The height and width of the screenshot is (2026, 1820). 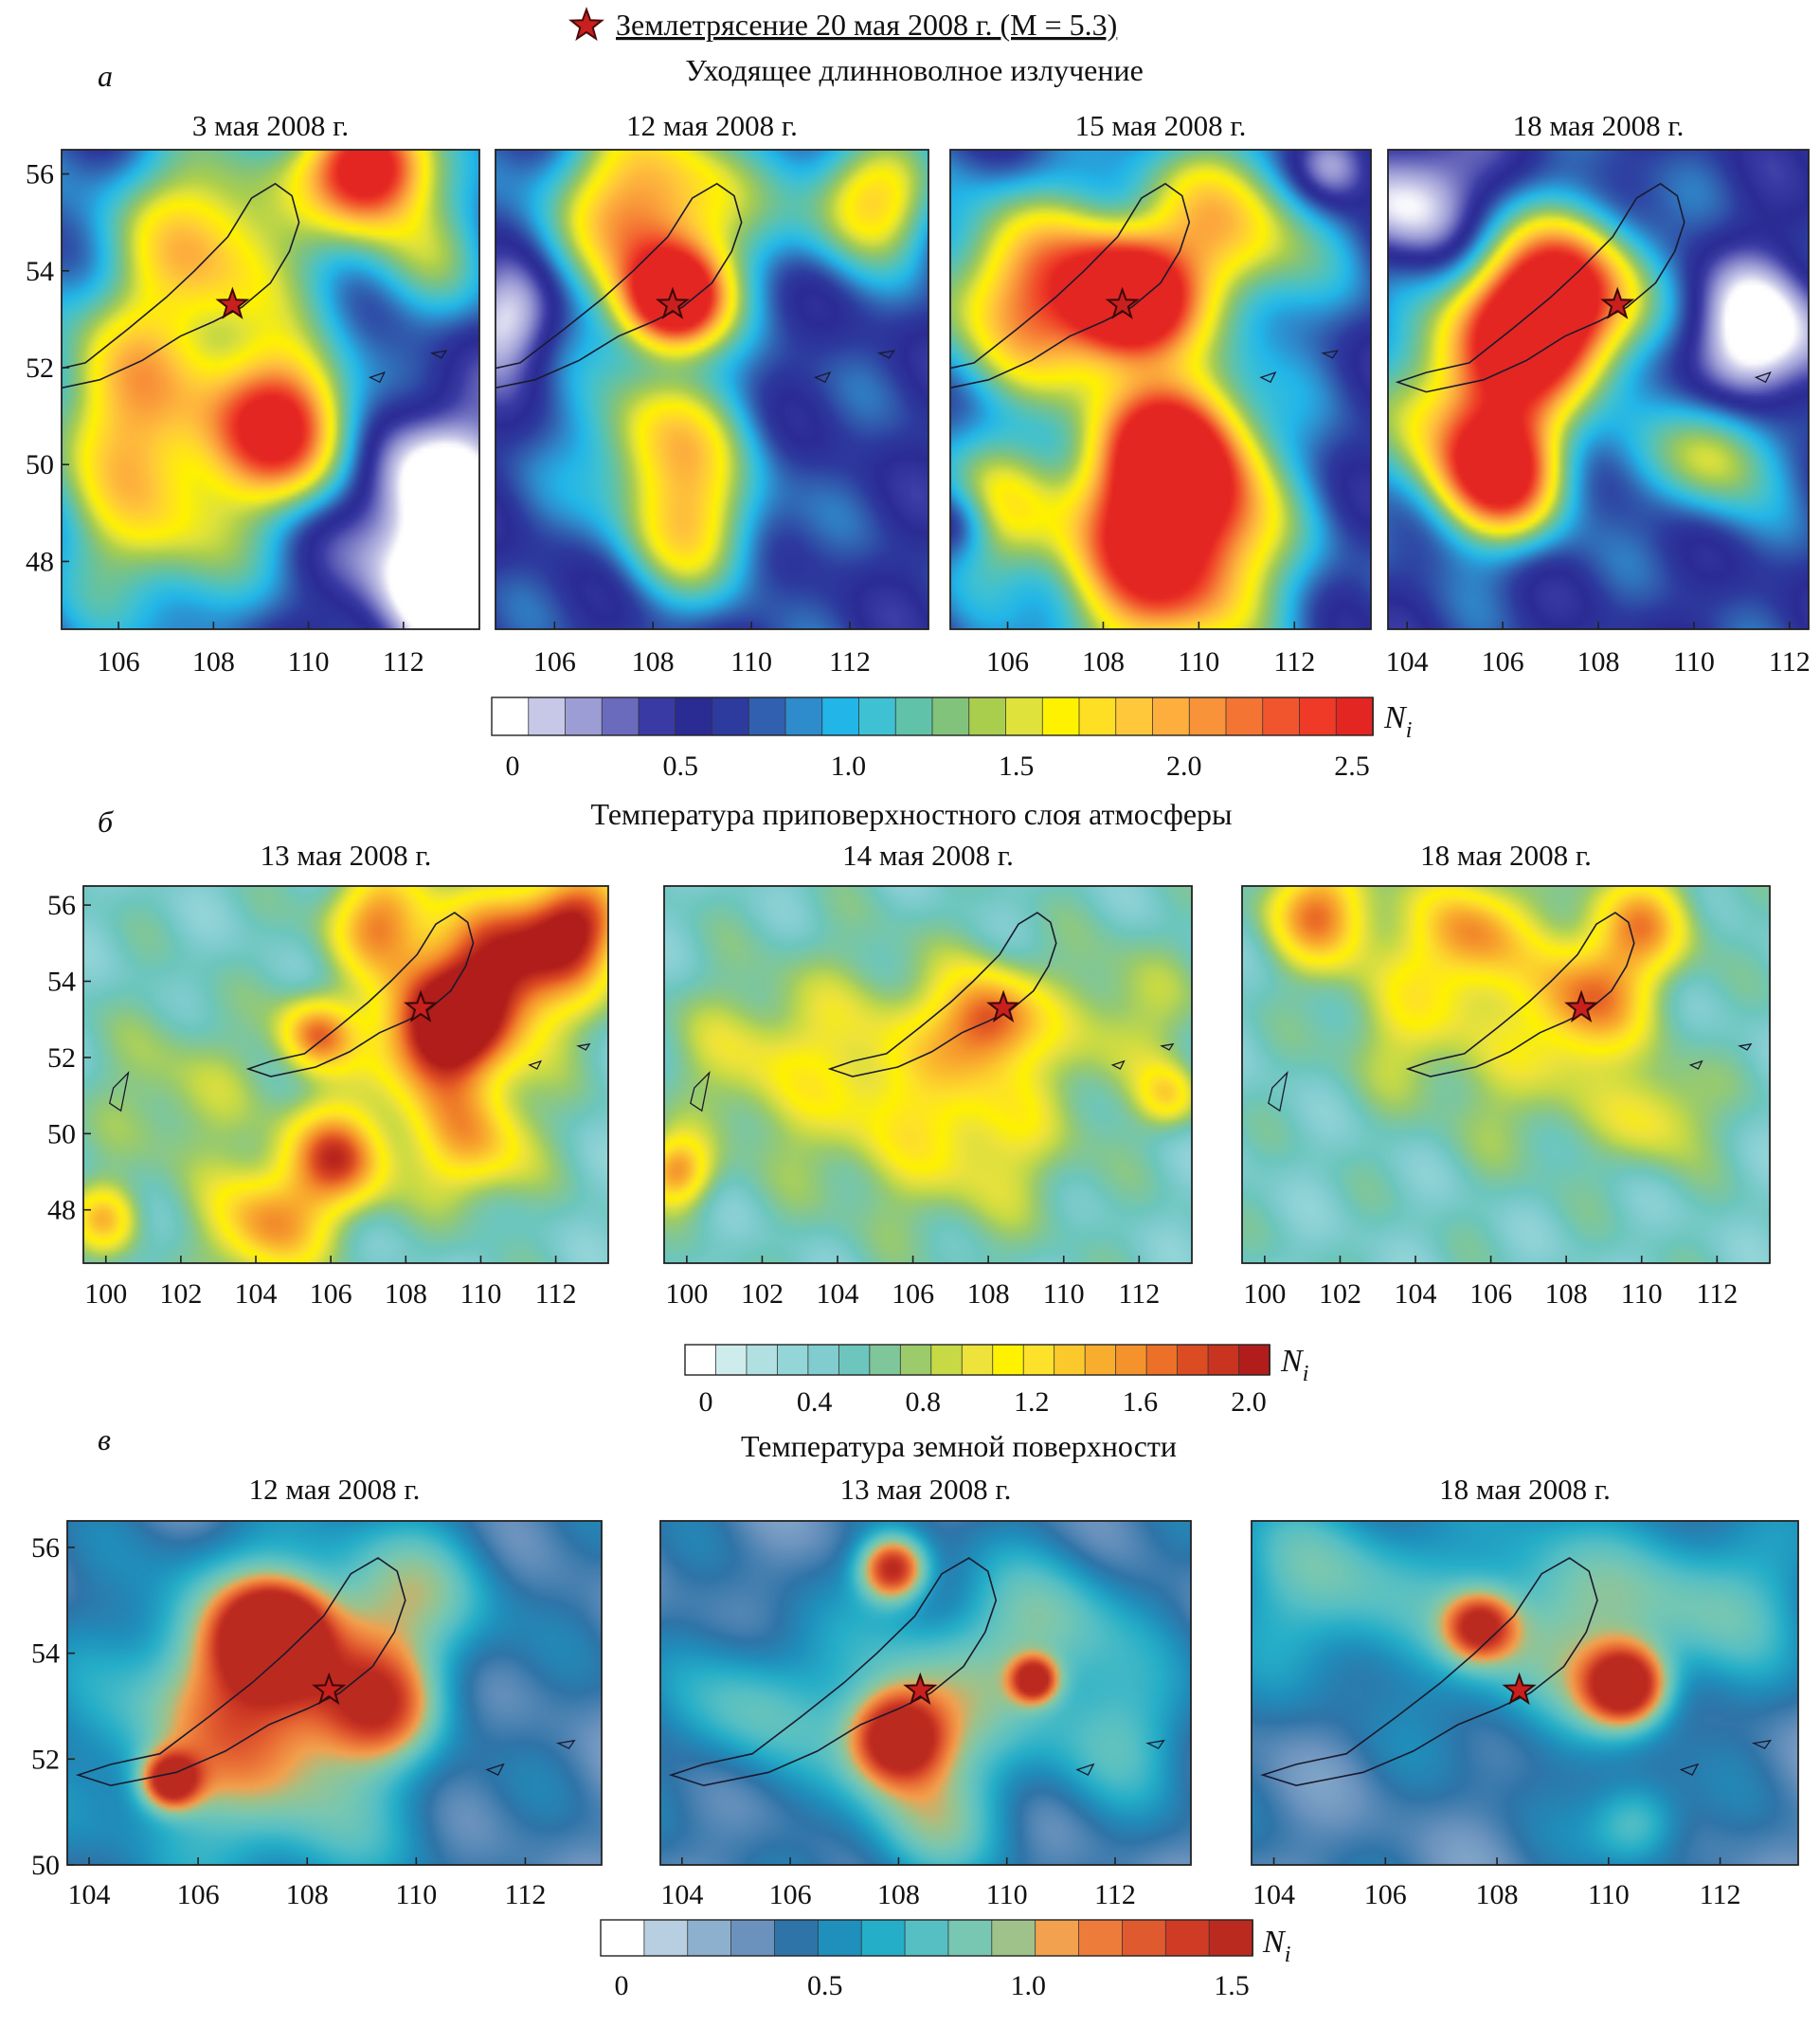 What do you see at coordinates (256, 1294) in the screenshot?
I see `x-tick-label: 104` at bounding box center [256, 1294].